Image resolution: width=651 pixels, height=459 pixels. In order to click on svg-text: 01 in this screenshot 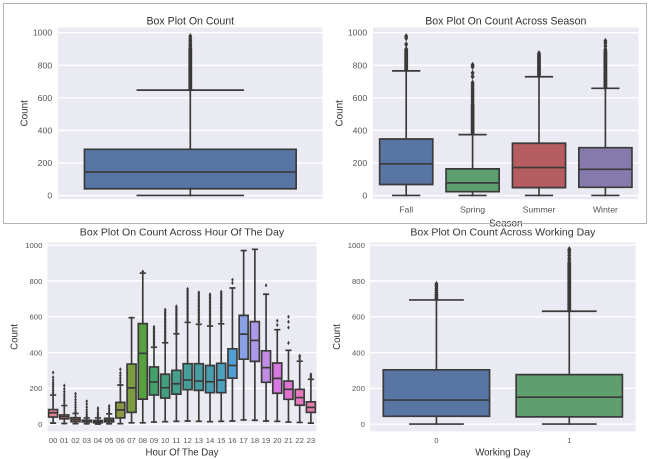, I will do `click(64, 440)`.